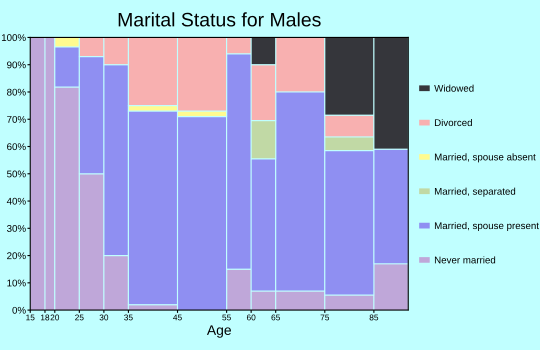 The width and height of the screenshot is (540, 350). What do you see at coordinates (16, 283) in the screenshot?
I see `y-tick-label: 10%` at bounding box center [16, 283].